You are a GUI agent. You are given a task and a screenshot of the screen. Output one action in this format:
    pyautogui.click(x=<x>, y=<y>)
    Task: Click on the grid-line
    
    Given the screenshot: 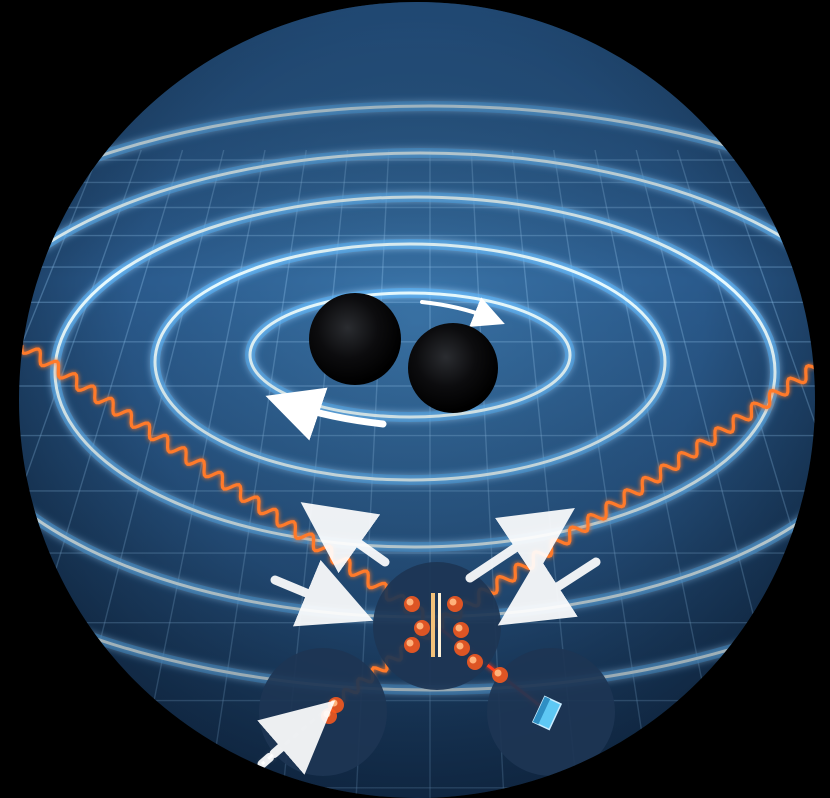 What is the action you would take?
    pyautogui.click(x=9, y=474)
    